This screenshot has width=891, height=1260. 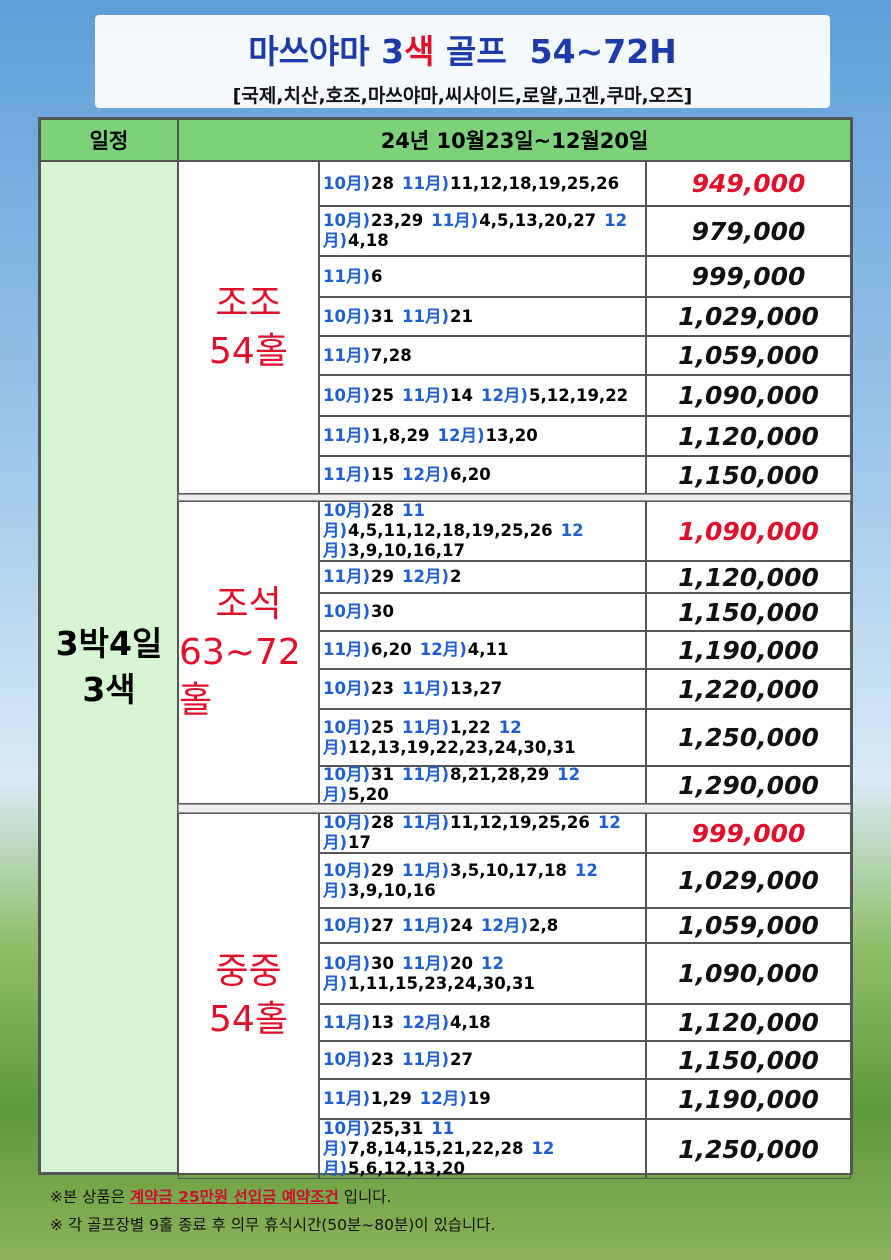 I want to click on days: 5,20, so click(x=368, y=794).